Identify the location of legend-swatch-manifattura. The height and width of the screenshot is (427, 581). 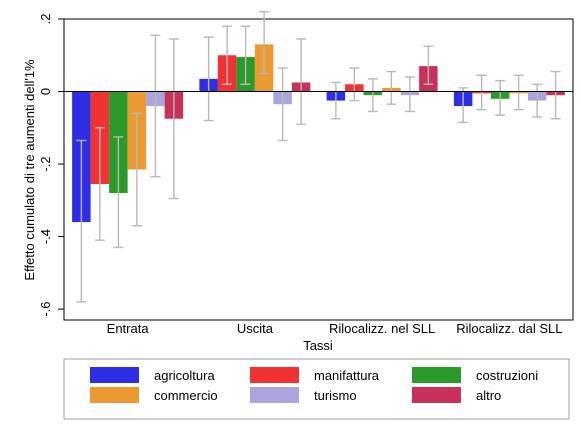
(274, 375).